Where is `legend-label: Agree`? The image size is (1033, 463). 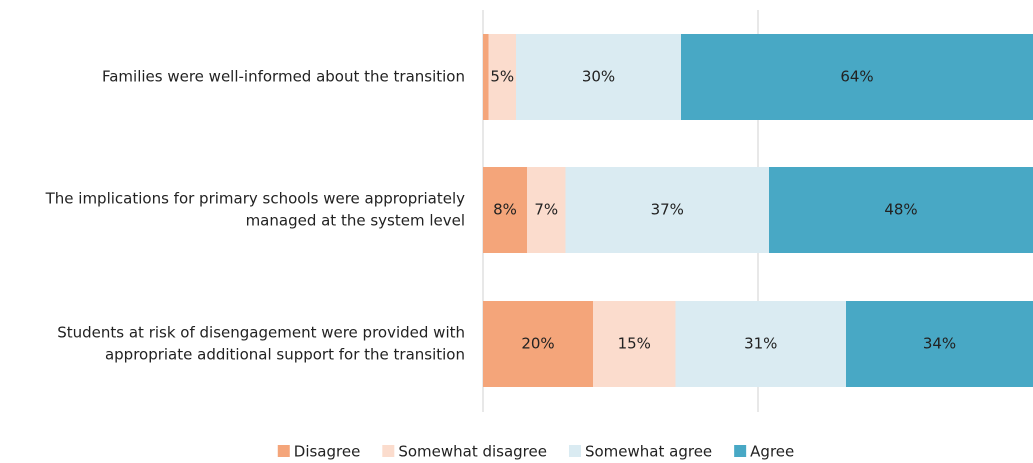
legend-label: Agree is located at coordinates (772, 452).